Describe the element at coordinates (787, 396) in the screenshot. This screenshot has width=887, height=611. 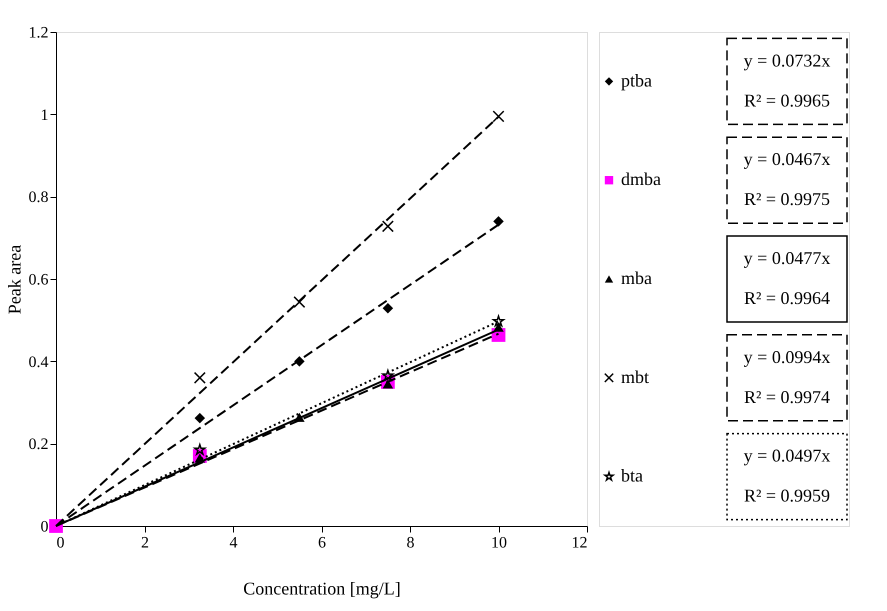
I see `text: R² = 0.9974` at that location.